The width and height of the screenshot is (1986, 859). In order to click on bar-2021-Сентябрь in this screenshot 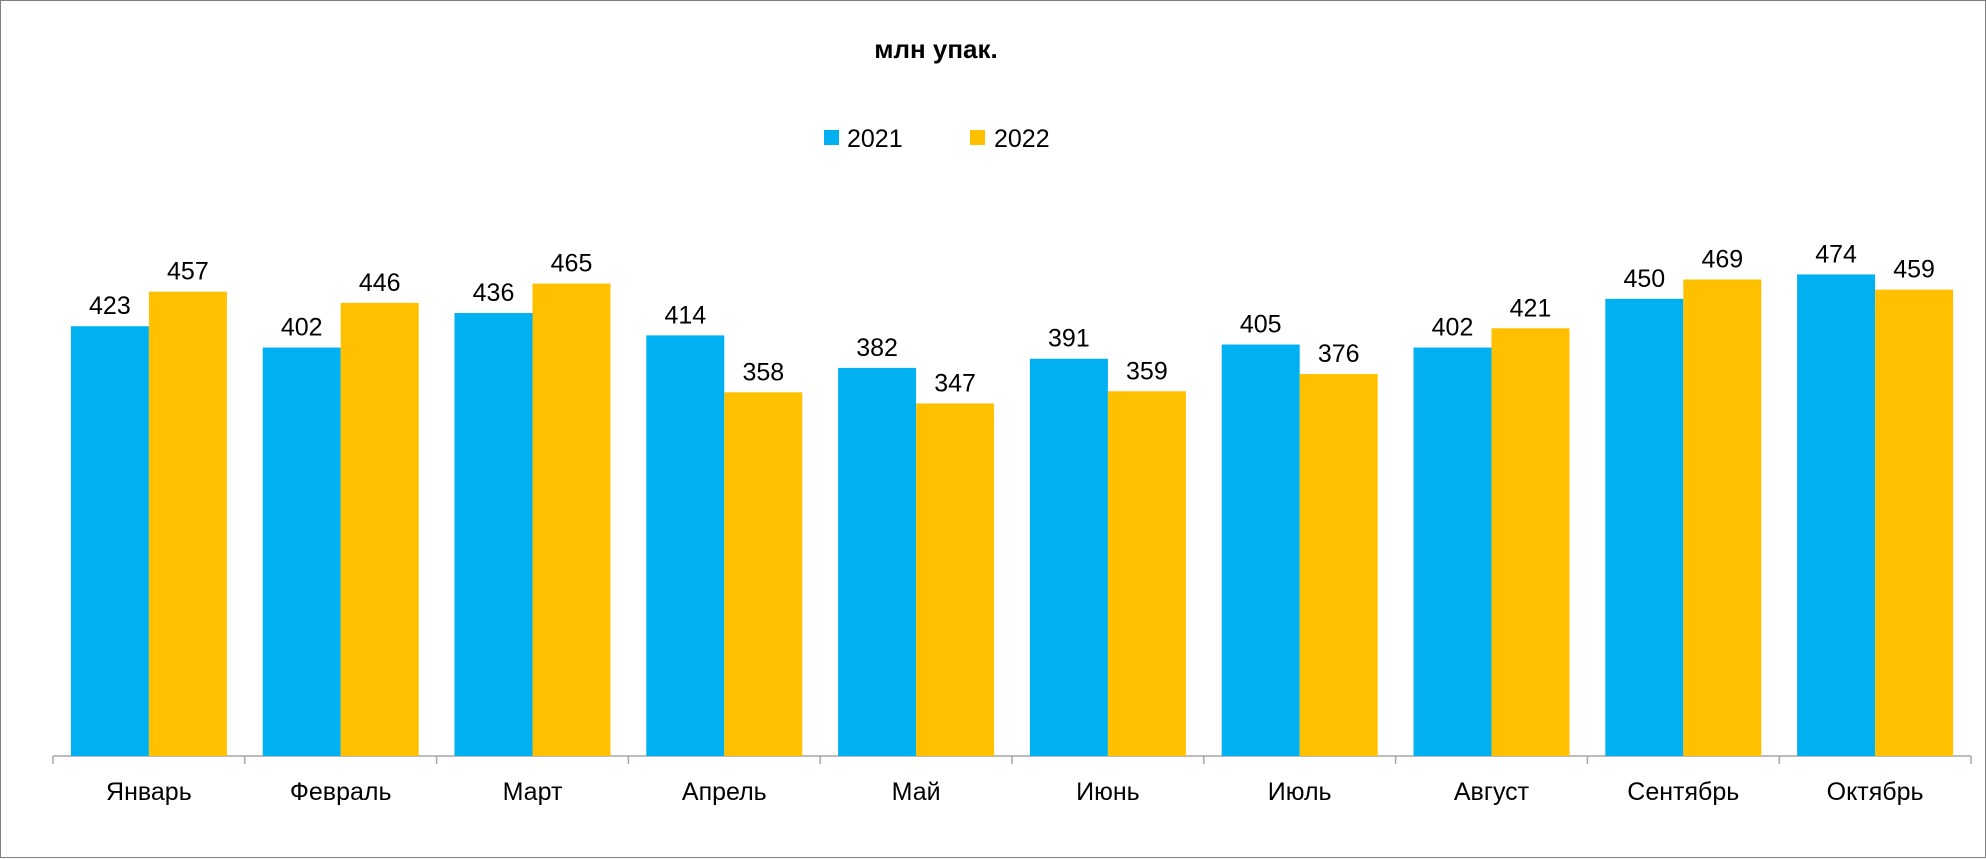, I will do `click(1644, 527)`.